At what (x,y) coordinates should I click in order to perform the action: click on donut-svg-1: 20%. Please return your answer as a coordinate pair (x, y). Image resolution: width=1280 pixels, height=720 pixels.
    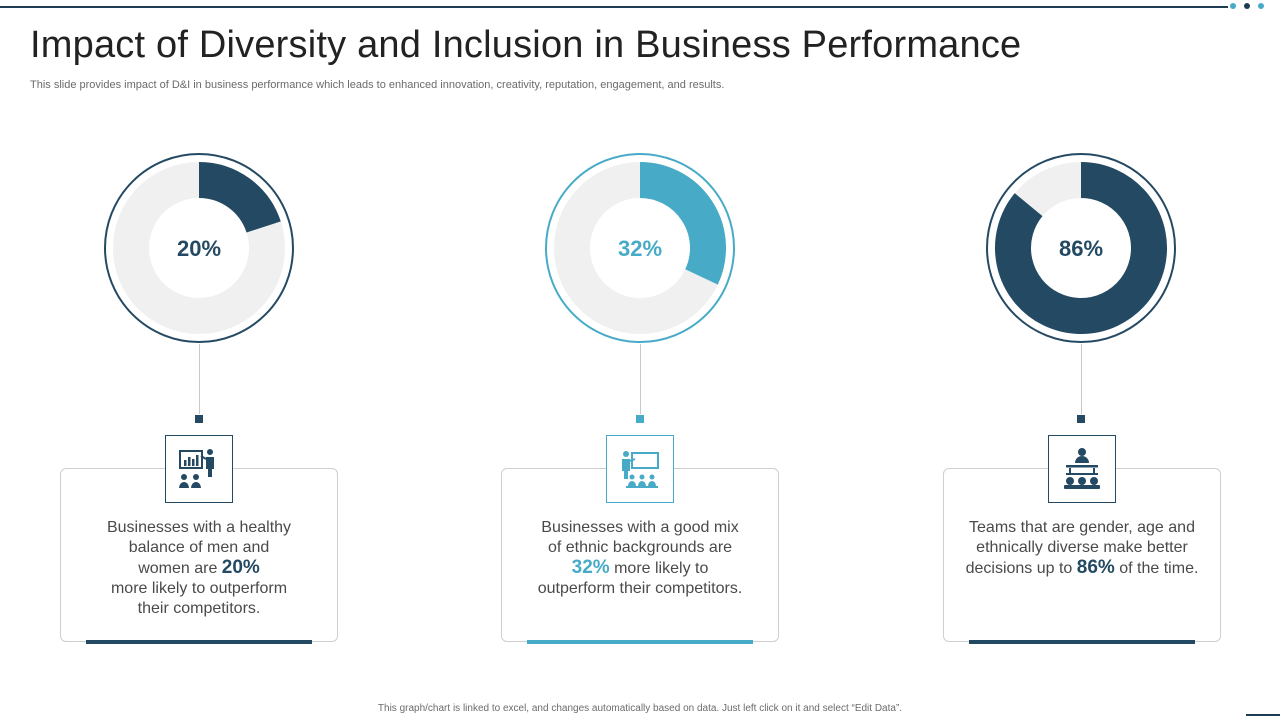
    Looking at the image, I should click on (199, 248).